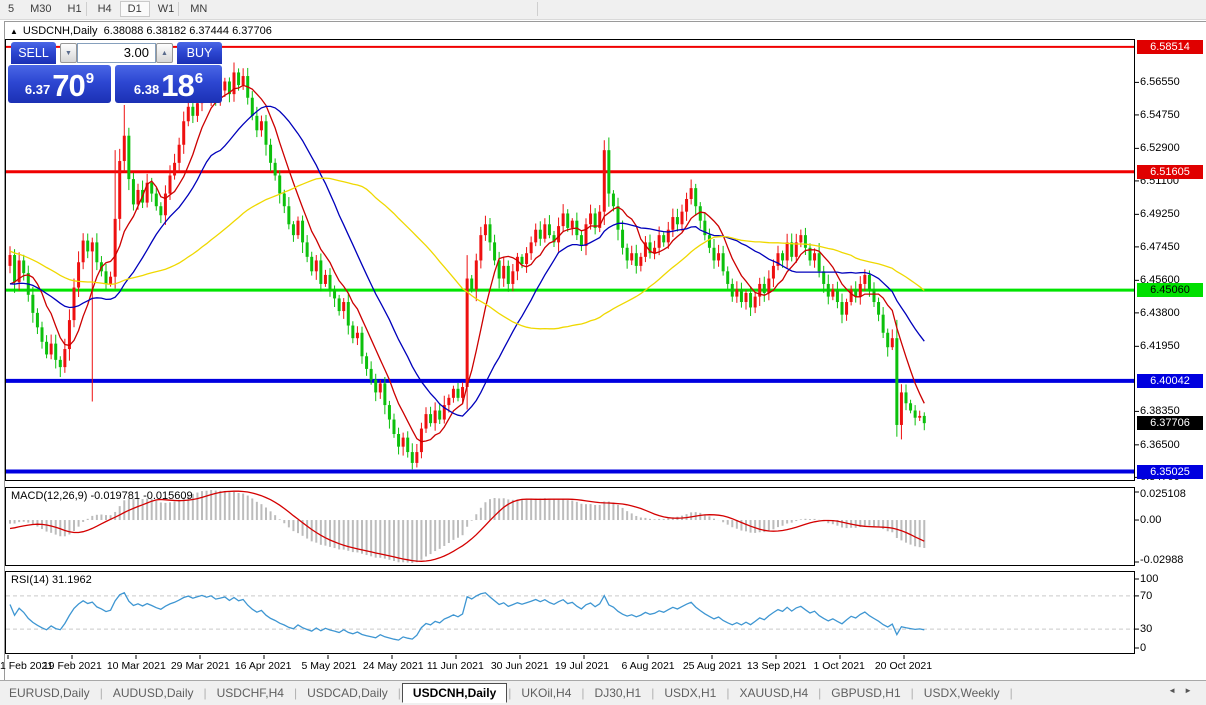 The height and width of the screenshot is (705, 1206). I want to click on price-badge: 6.45060, so click(1170, 290).